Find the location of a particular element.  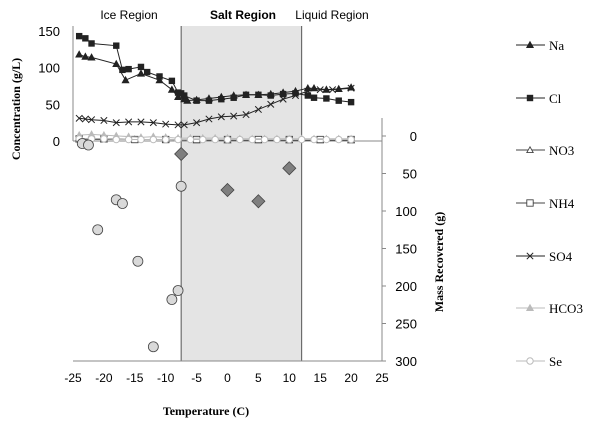

legend-label: Cl is located at coordinates (555, 98).